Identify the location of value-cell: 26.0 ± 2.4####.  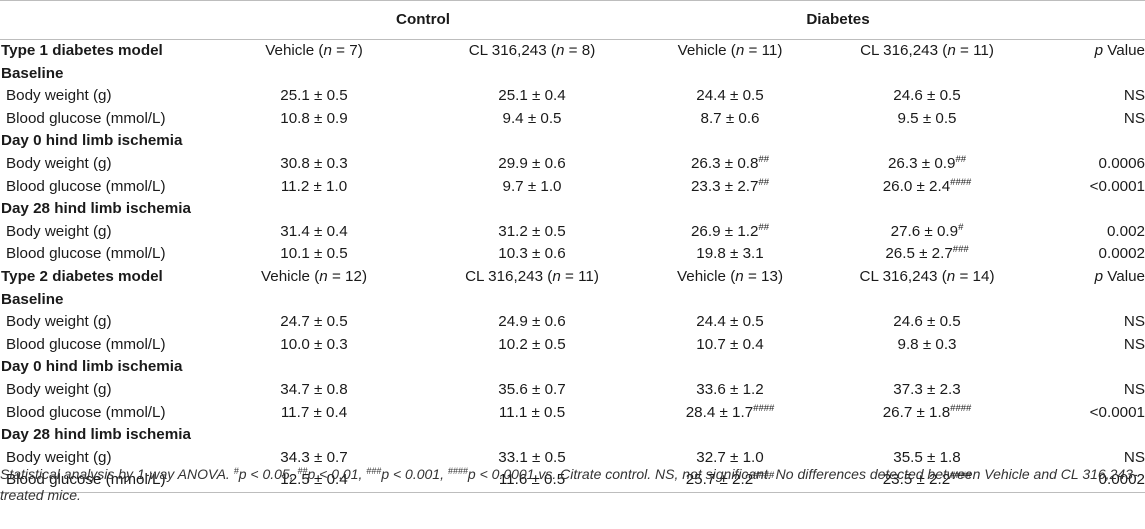
(927, 187).